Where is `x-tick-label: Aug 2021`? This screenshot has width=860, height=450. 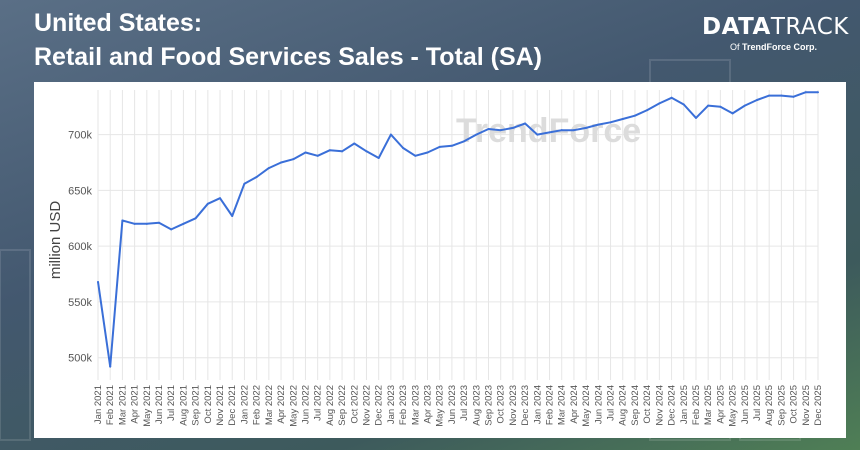 x-tick-label: Aug 2021 is located at coordinates (183, 405).